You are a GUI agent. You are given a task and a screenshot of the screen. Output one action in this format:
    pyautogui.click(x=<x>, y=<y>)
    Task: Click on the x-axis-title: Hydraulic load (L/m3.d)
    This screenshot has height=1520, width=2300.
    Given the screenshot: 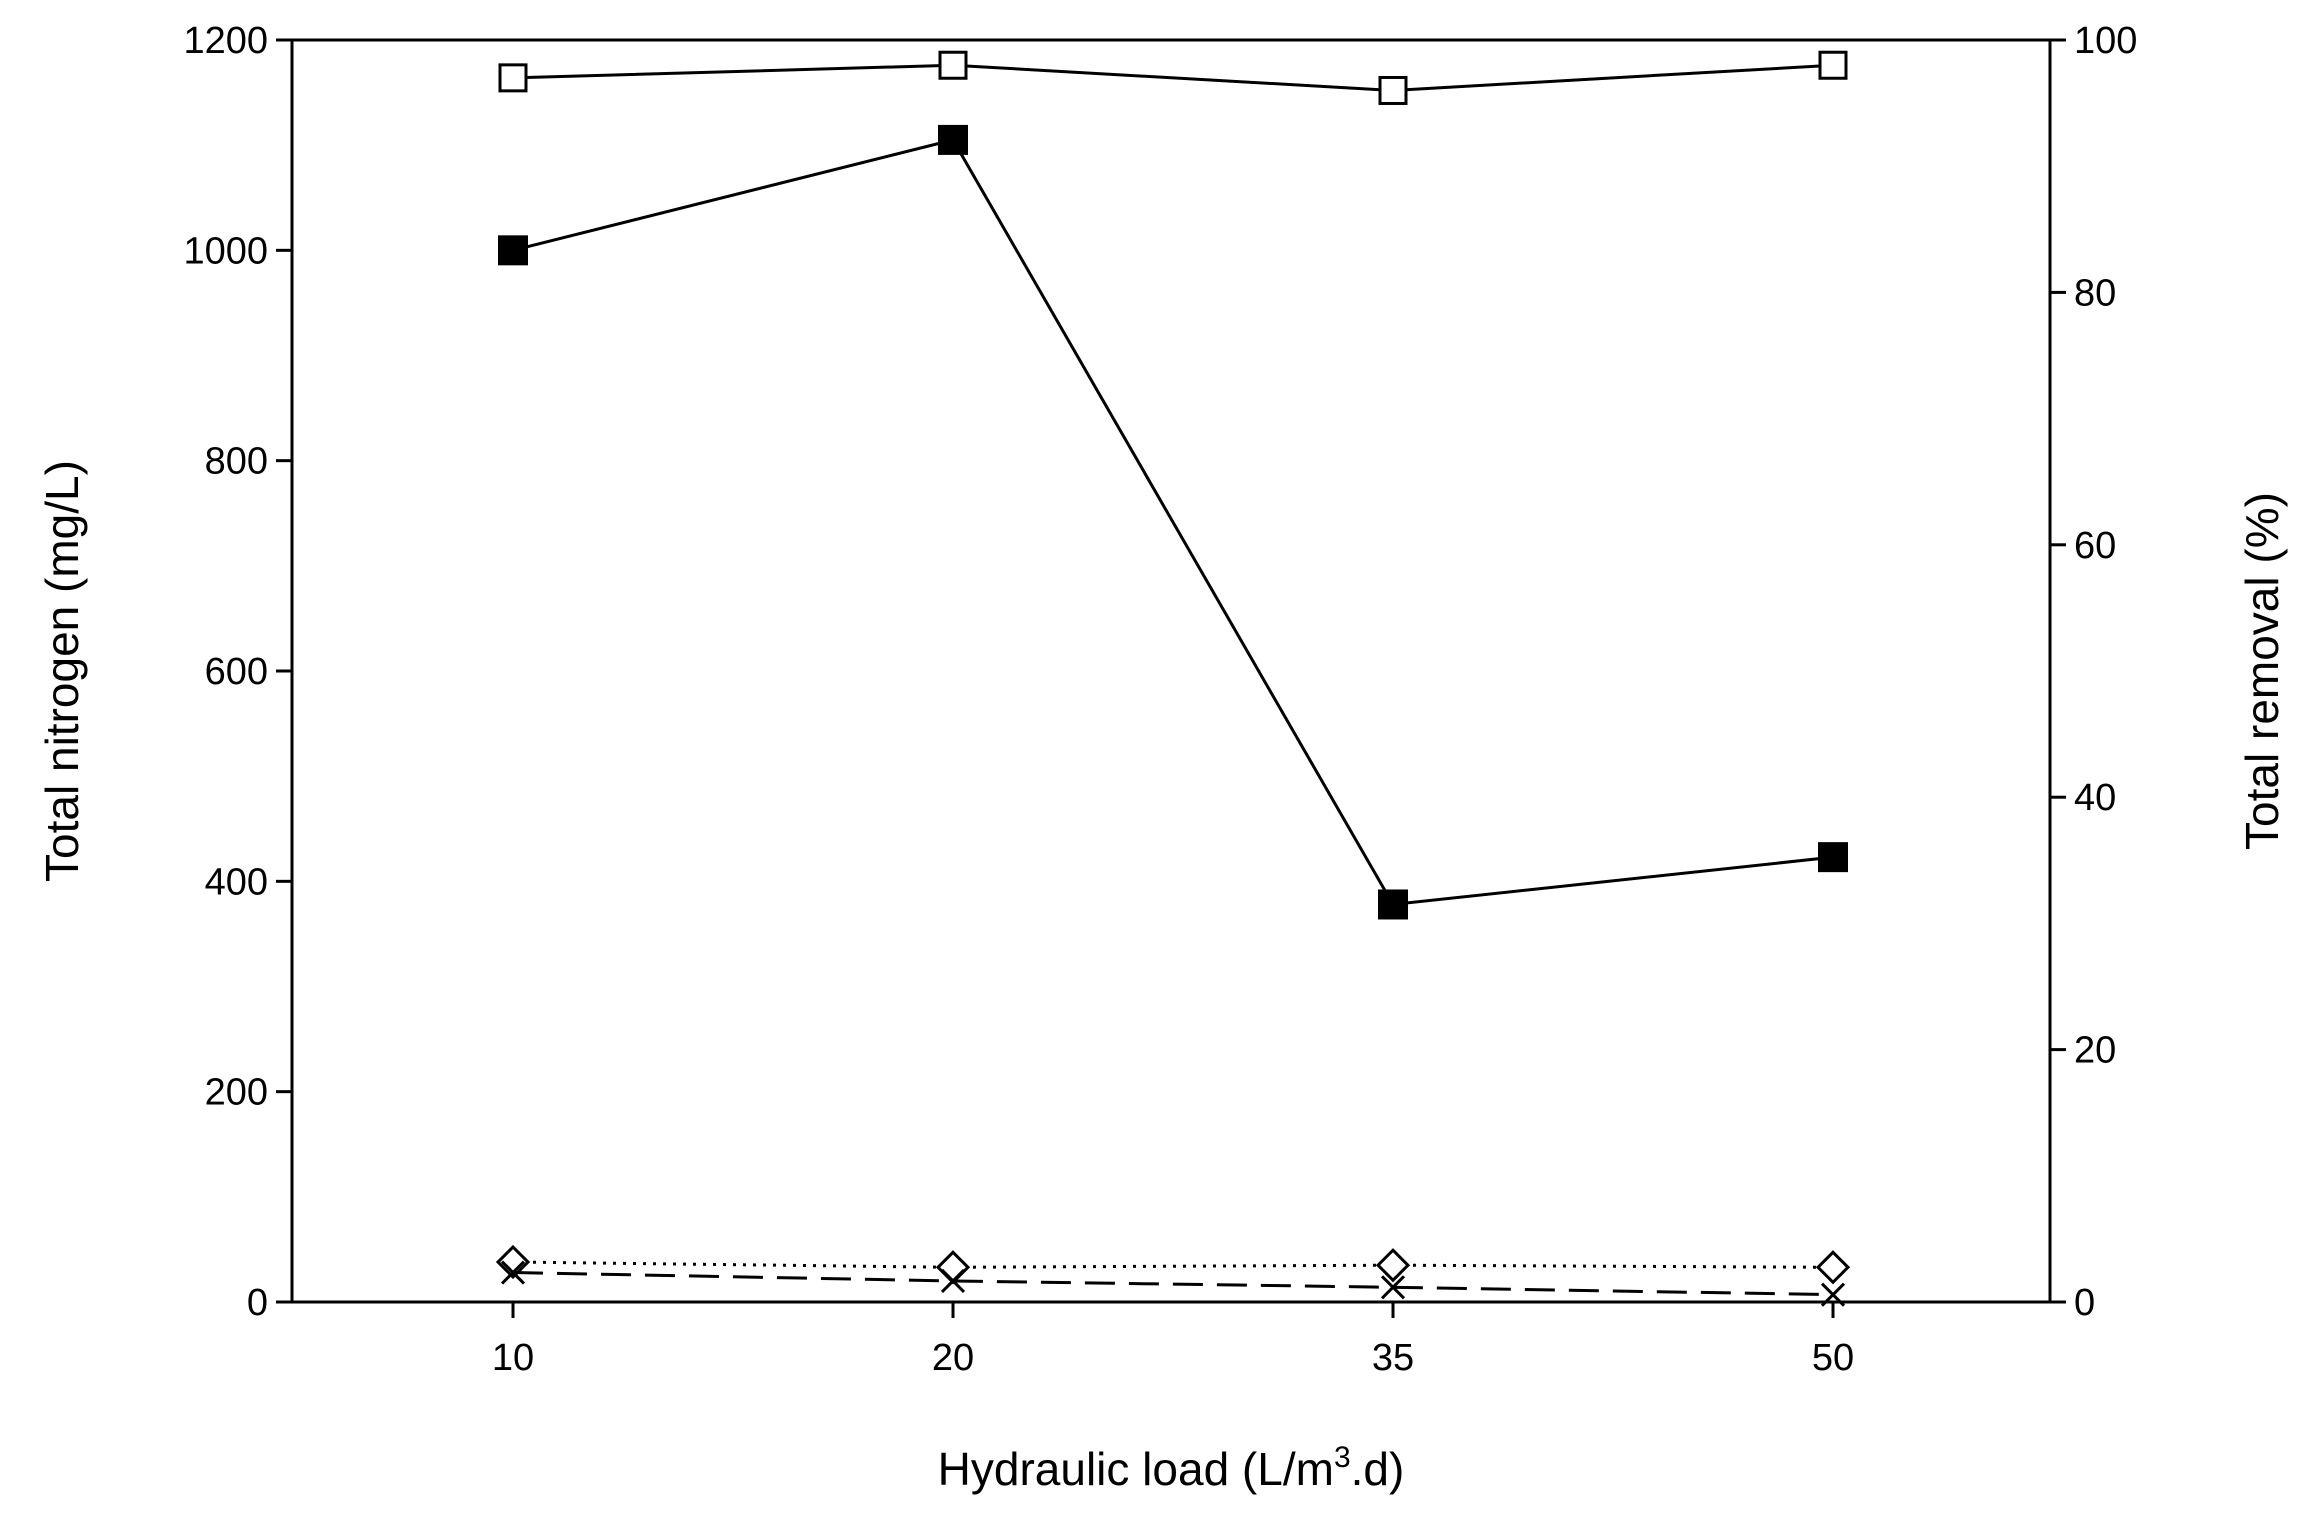 What is the action you would take?
    pyautogui.click(x=1171, y=1468)
    